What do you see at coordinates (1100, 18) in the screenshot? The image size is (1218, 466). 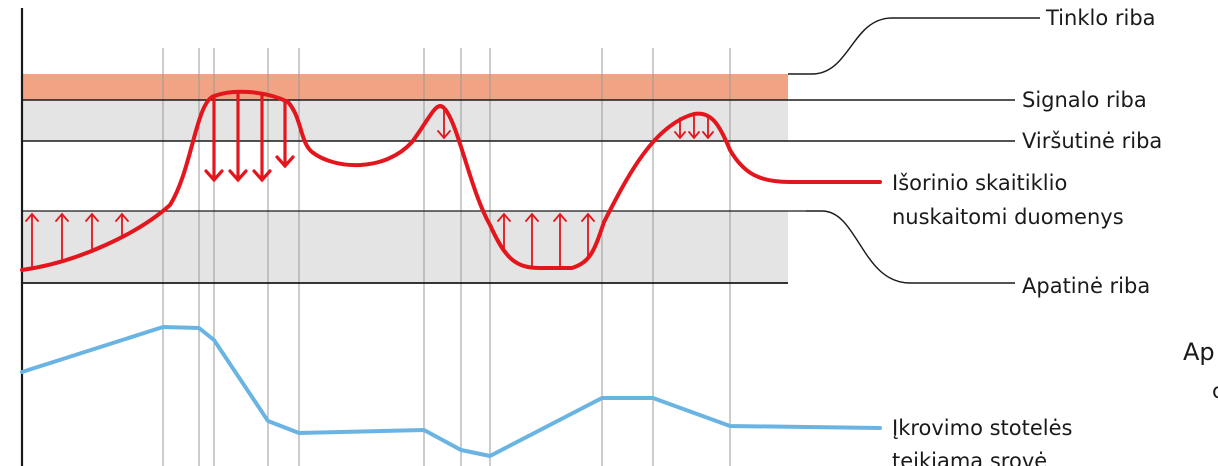 I see `grid-limit-label: Tinklo riba` at bounding box center [1100, 18].